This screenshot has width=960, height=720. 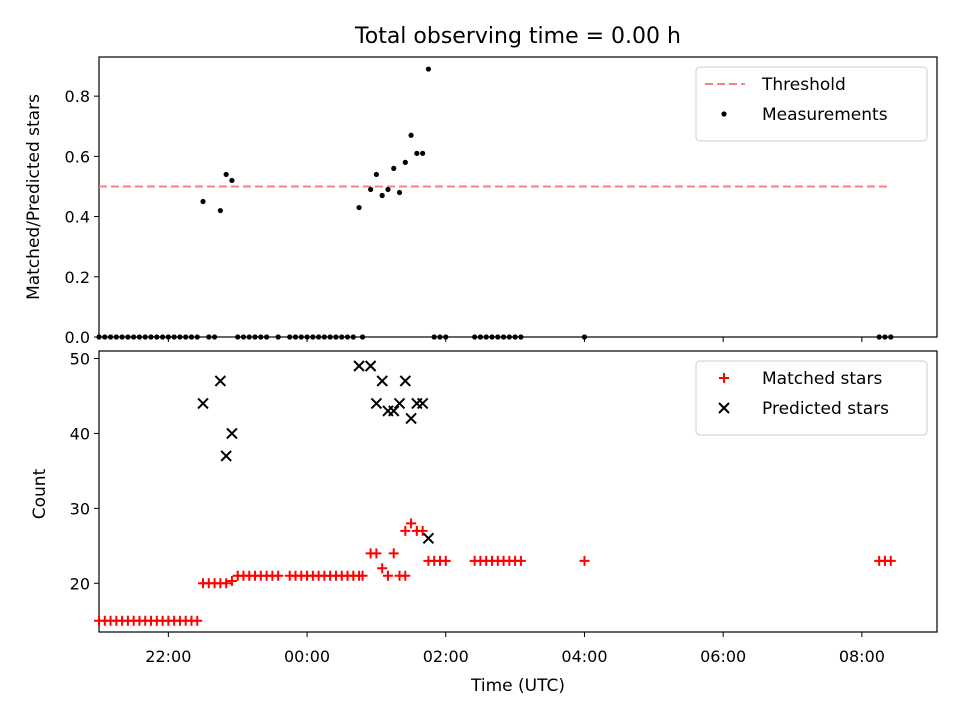 What do you see at coordinates (517, 36) in the screenshot?
I see `chart-title: Total observing time = 0.00 h` at bounding box center [517, 36].